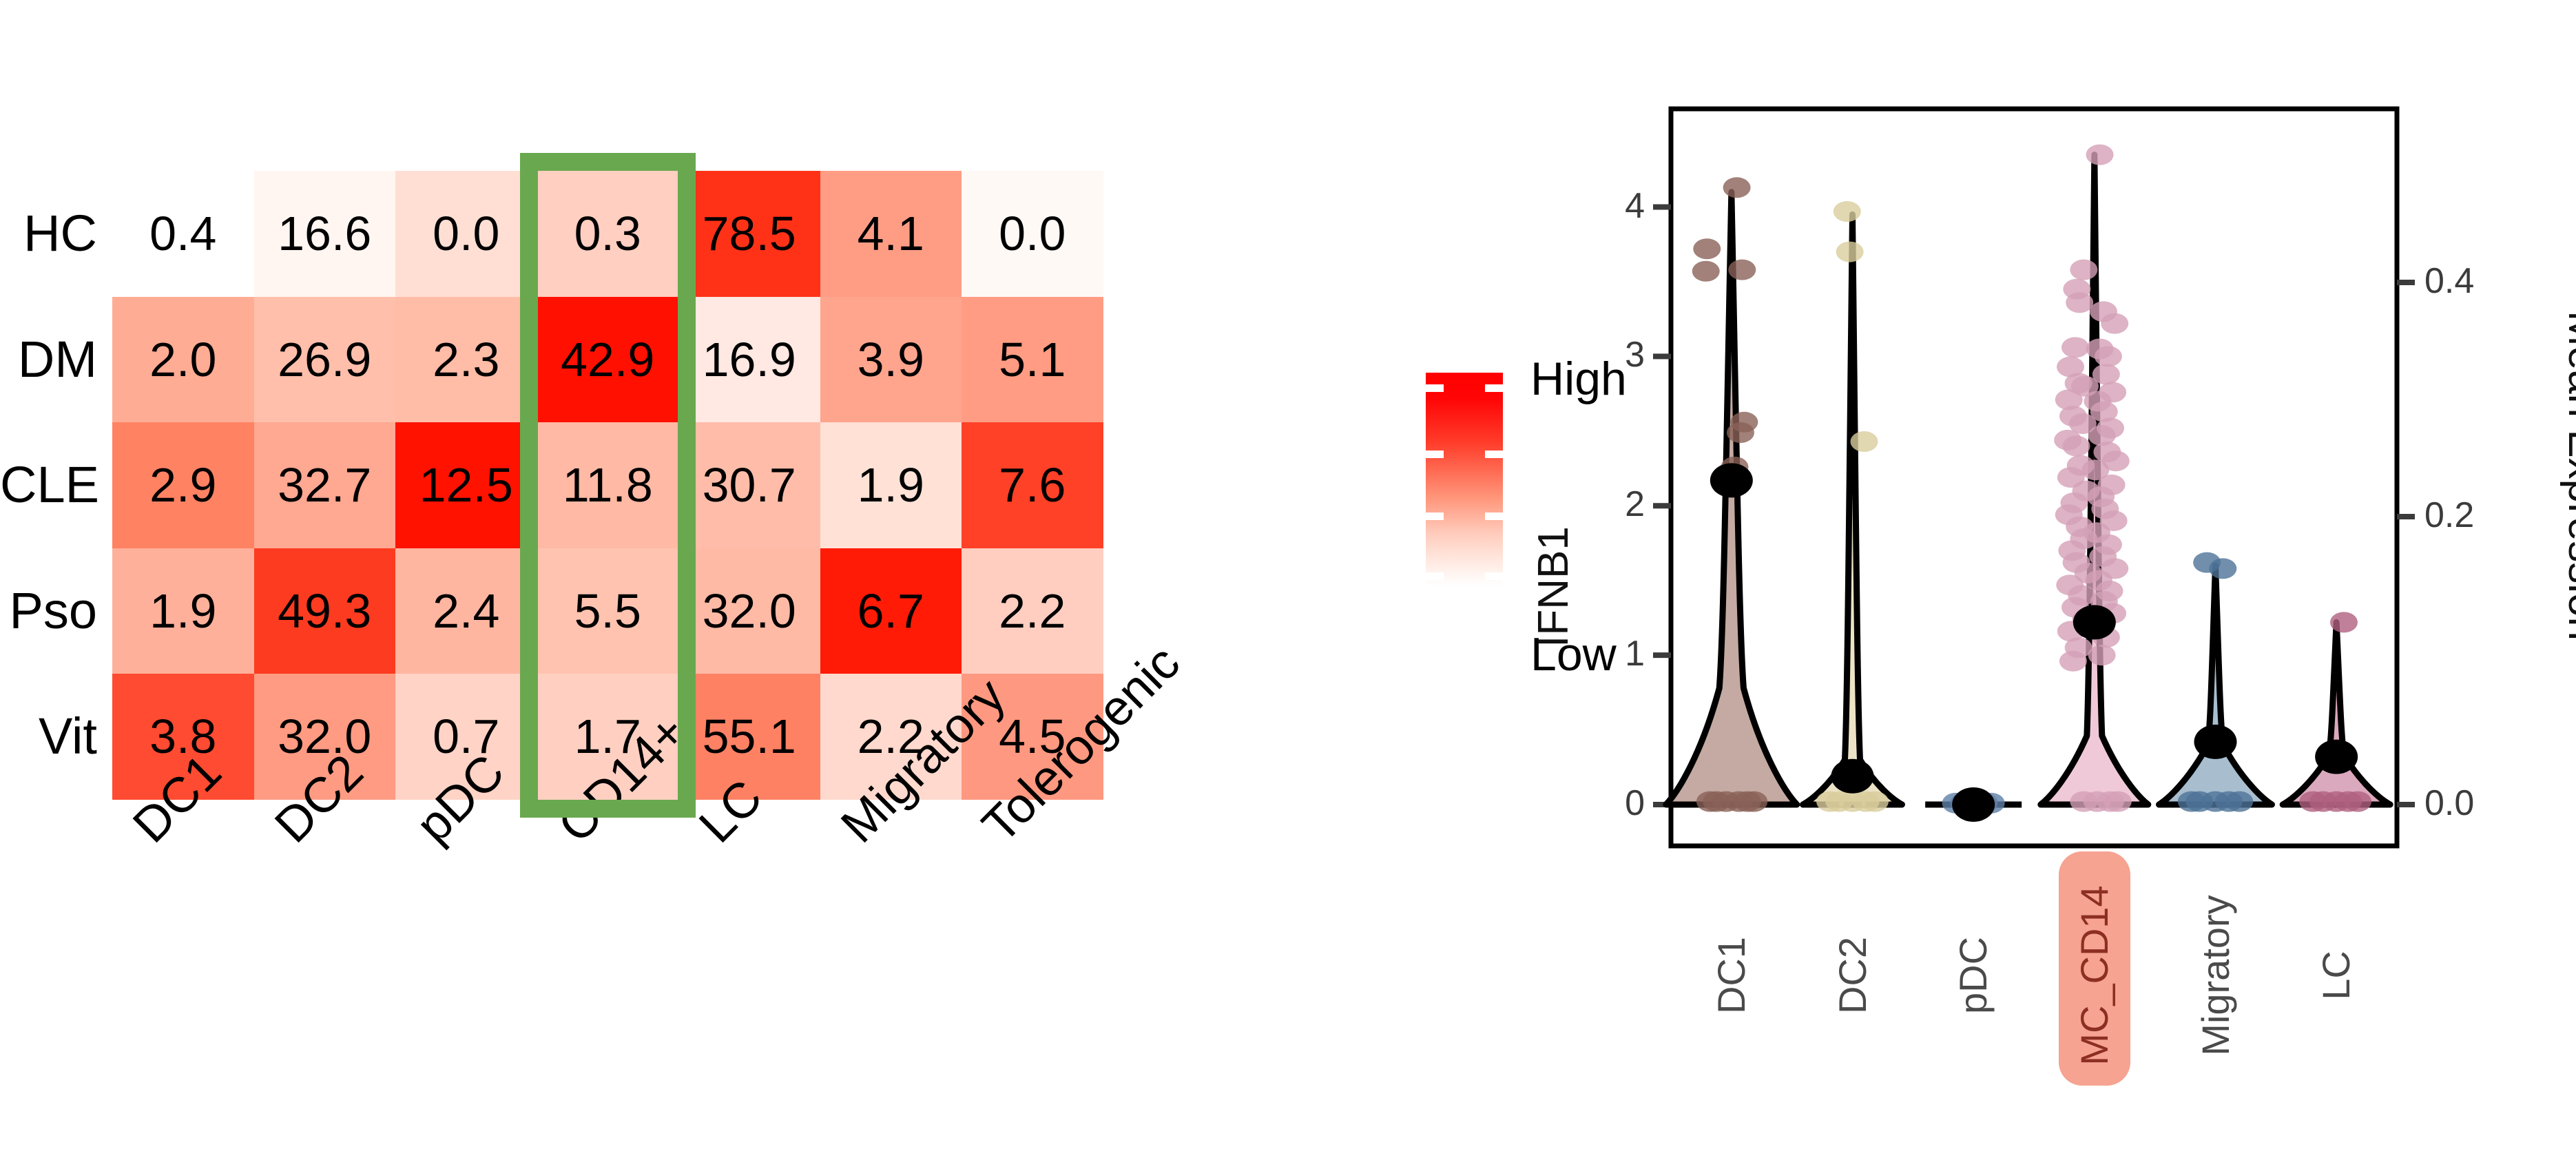 The height and width of the screenshot is (1149, 2576). What do you see at coordinates (2094, 976) in the screenshot?
I see `violin-category-label-mc_cd14: MC_CD14` at bounding box center [2094, 976].